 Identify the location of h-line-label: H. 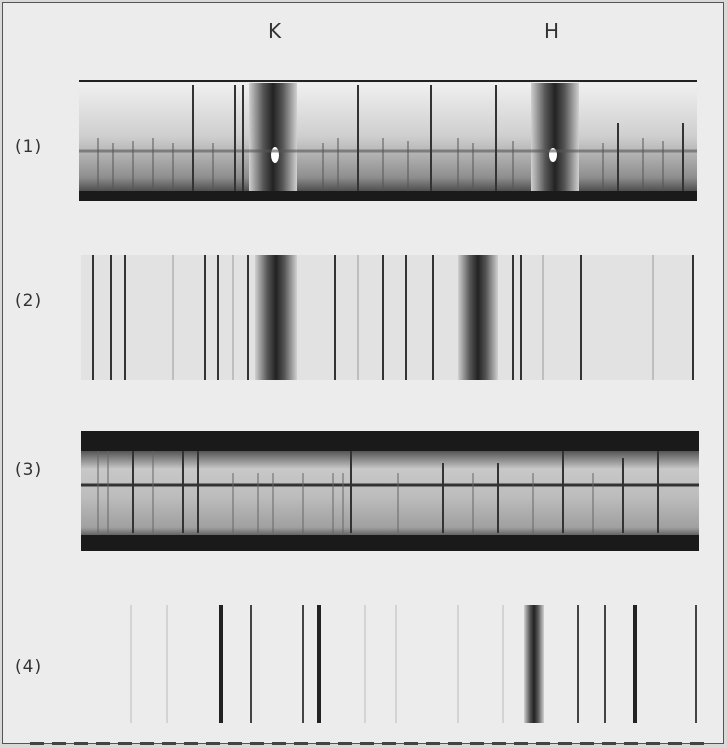
(552, 31).